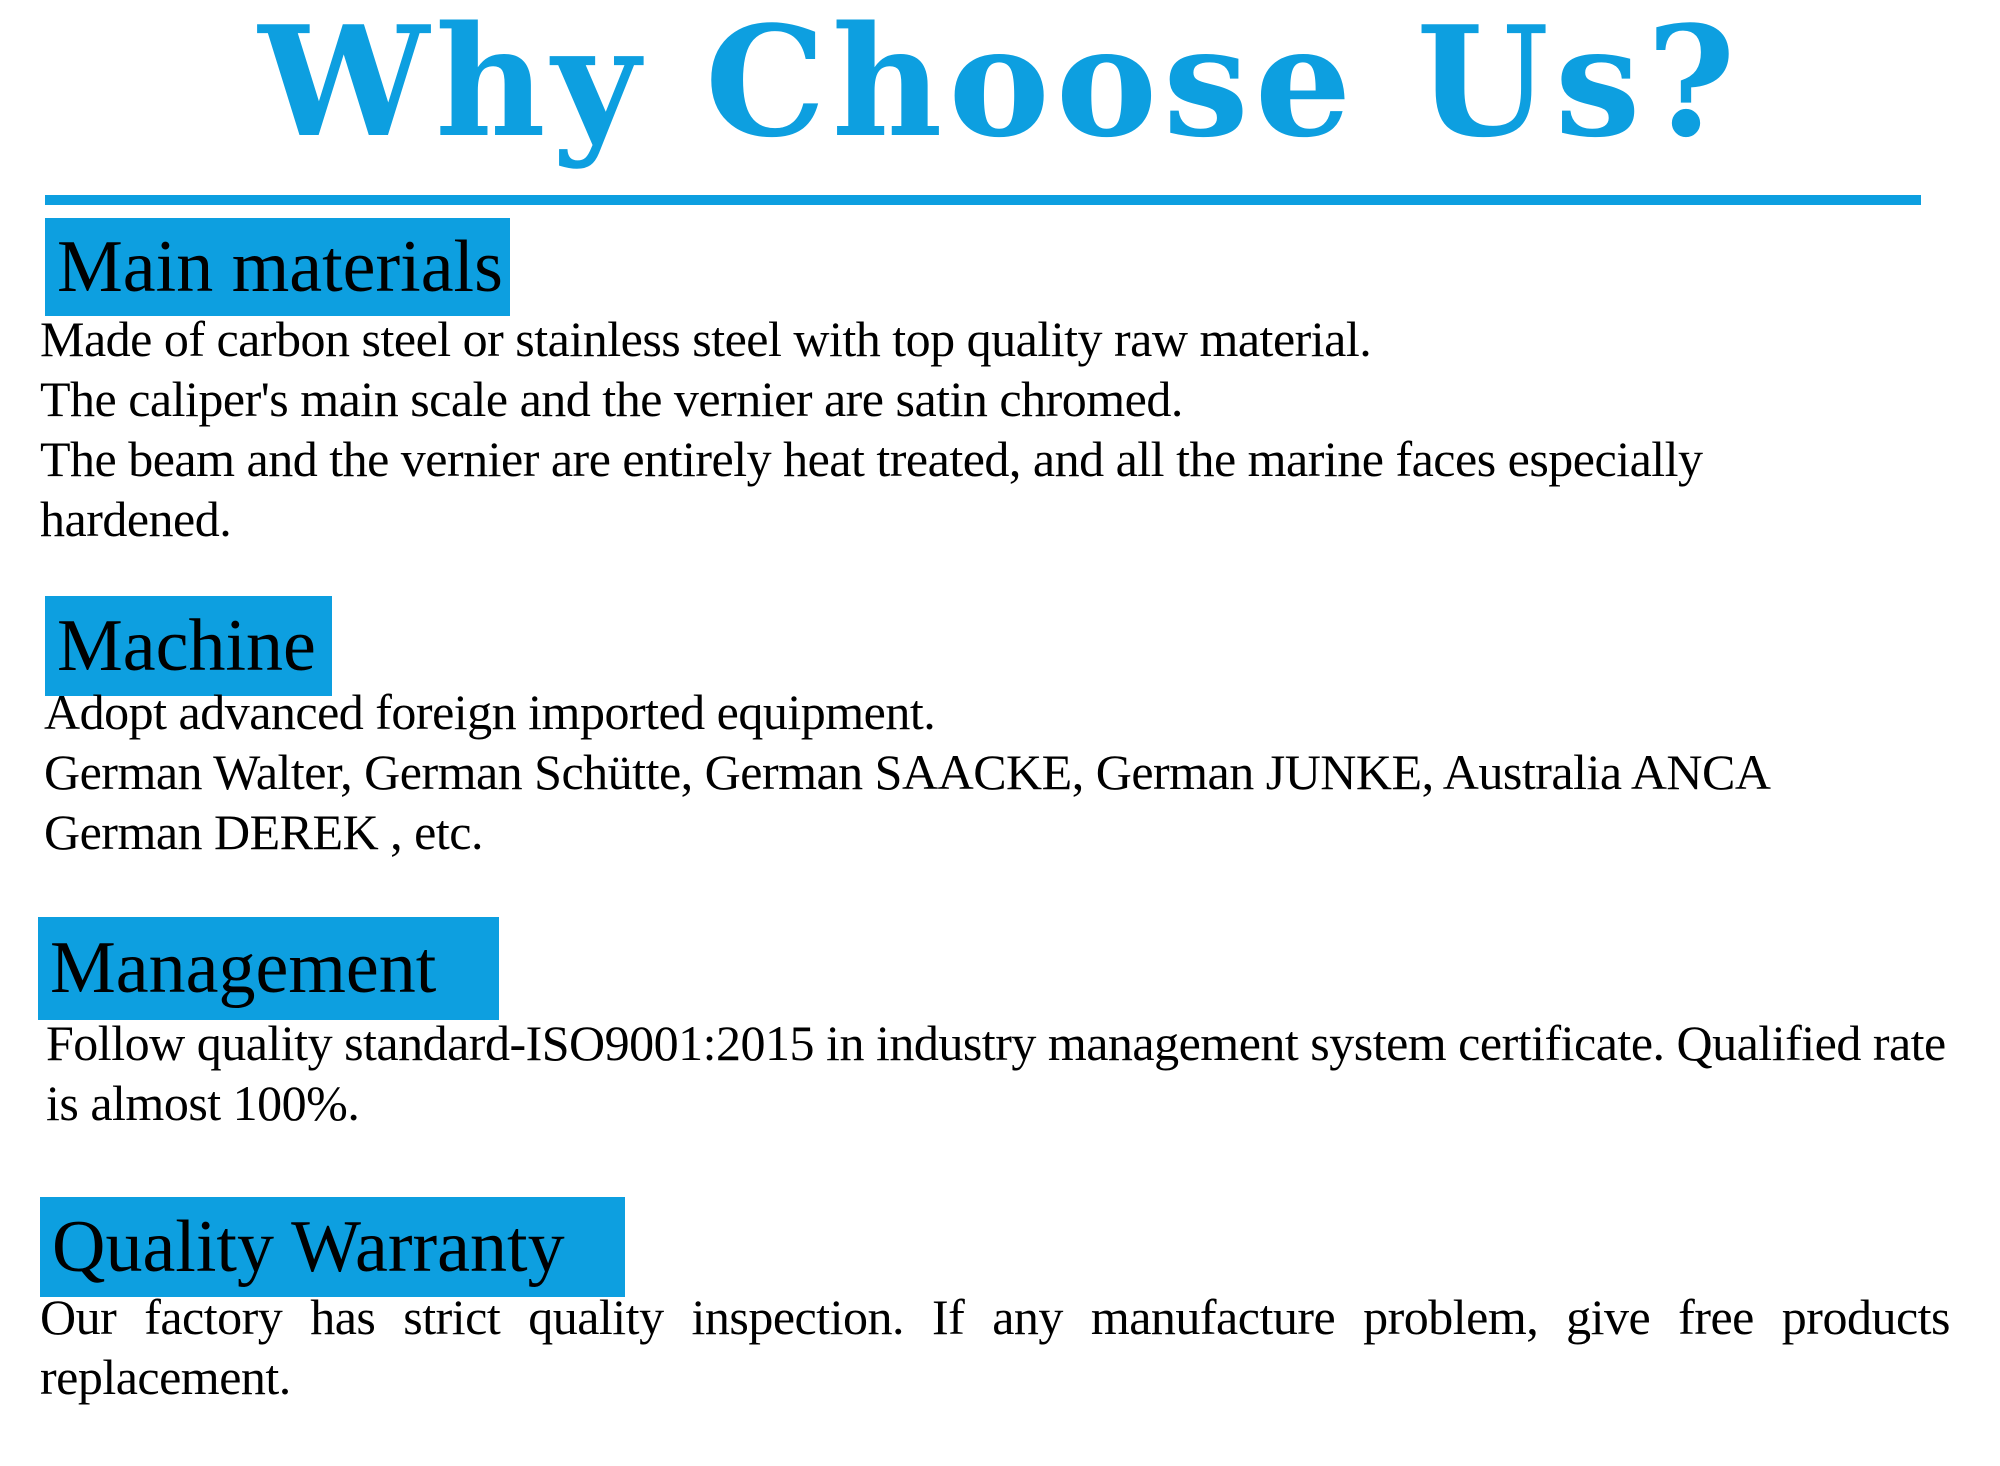 Image resolution: width=2000 pixels, height=1466 pixels. I want to click on title-underline-divider, so click(983, 200).